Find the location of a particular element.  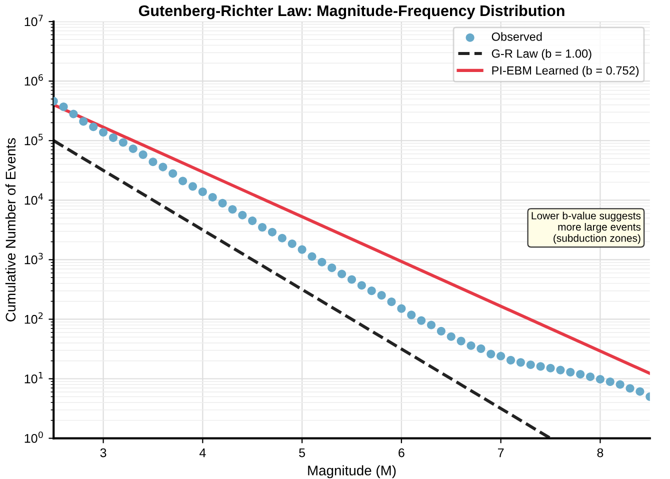

y-tick-label: 10$^{7}$ is located at coordinates (33, 20).